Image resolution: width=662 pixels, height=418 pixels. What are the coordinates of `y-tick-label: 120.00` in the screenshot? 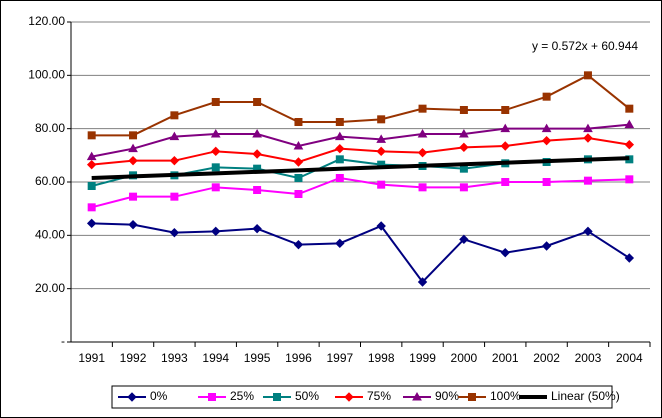 It's located at (46, 21).